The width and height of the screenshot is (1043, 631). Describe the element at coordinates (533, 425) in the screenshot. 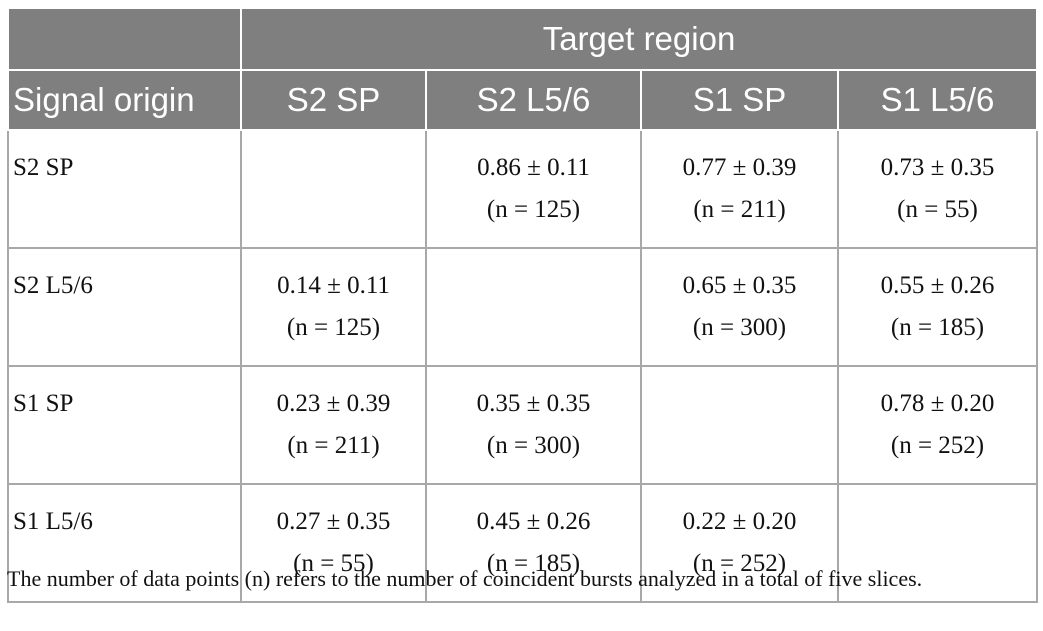

I see `table-cell: 0.35 ± 0.35 (n = 300)` at that location.